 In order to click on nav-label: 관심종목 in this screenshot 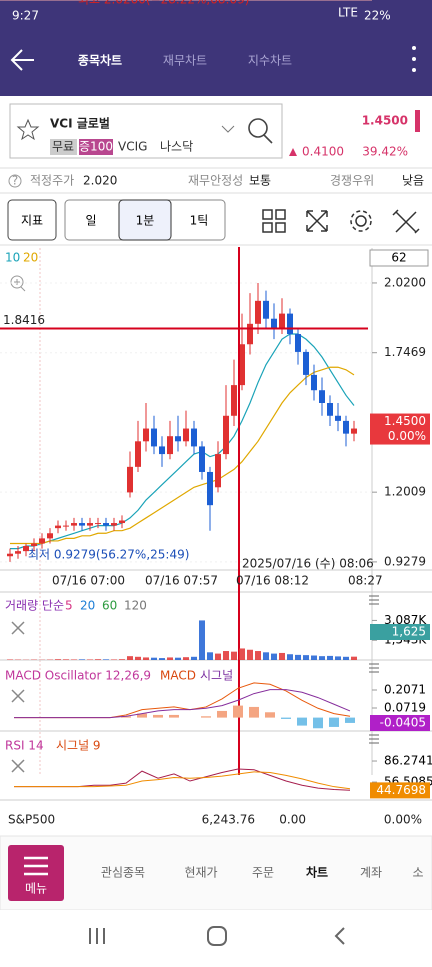, I will do `click(123, 873)`.